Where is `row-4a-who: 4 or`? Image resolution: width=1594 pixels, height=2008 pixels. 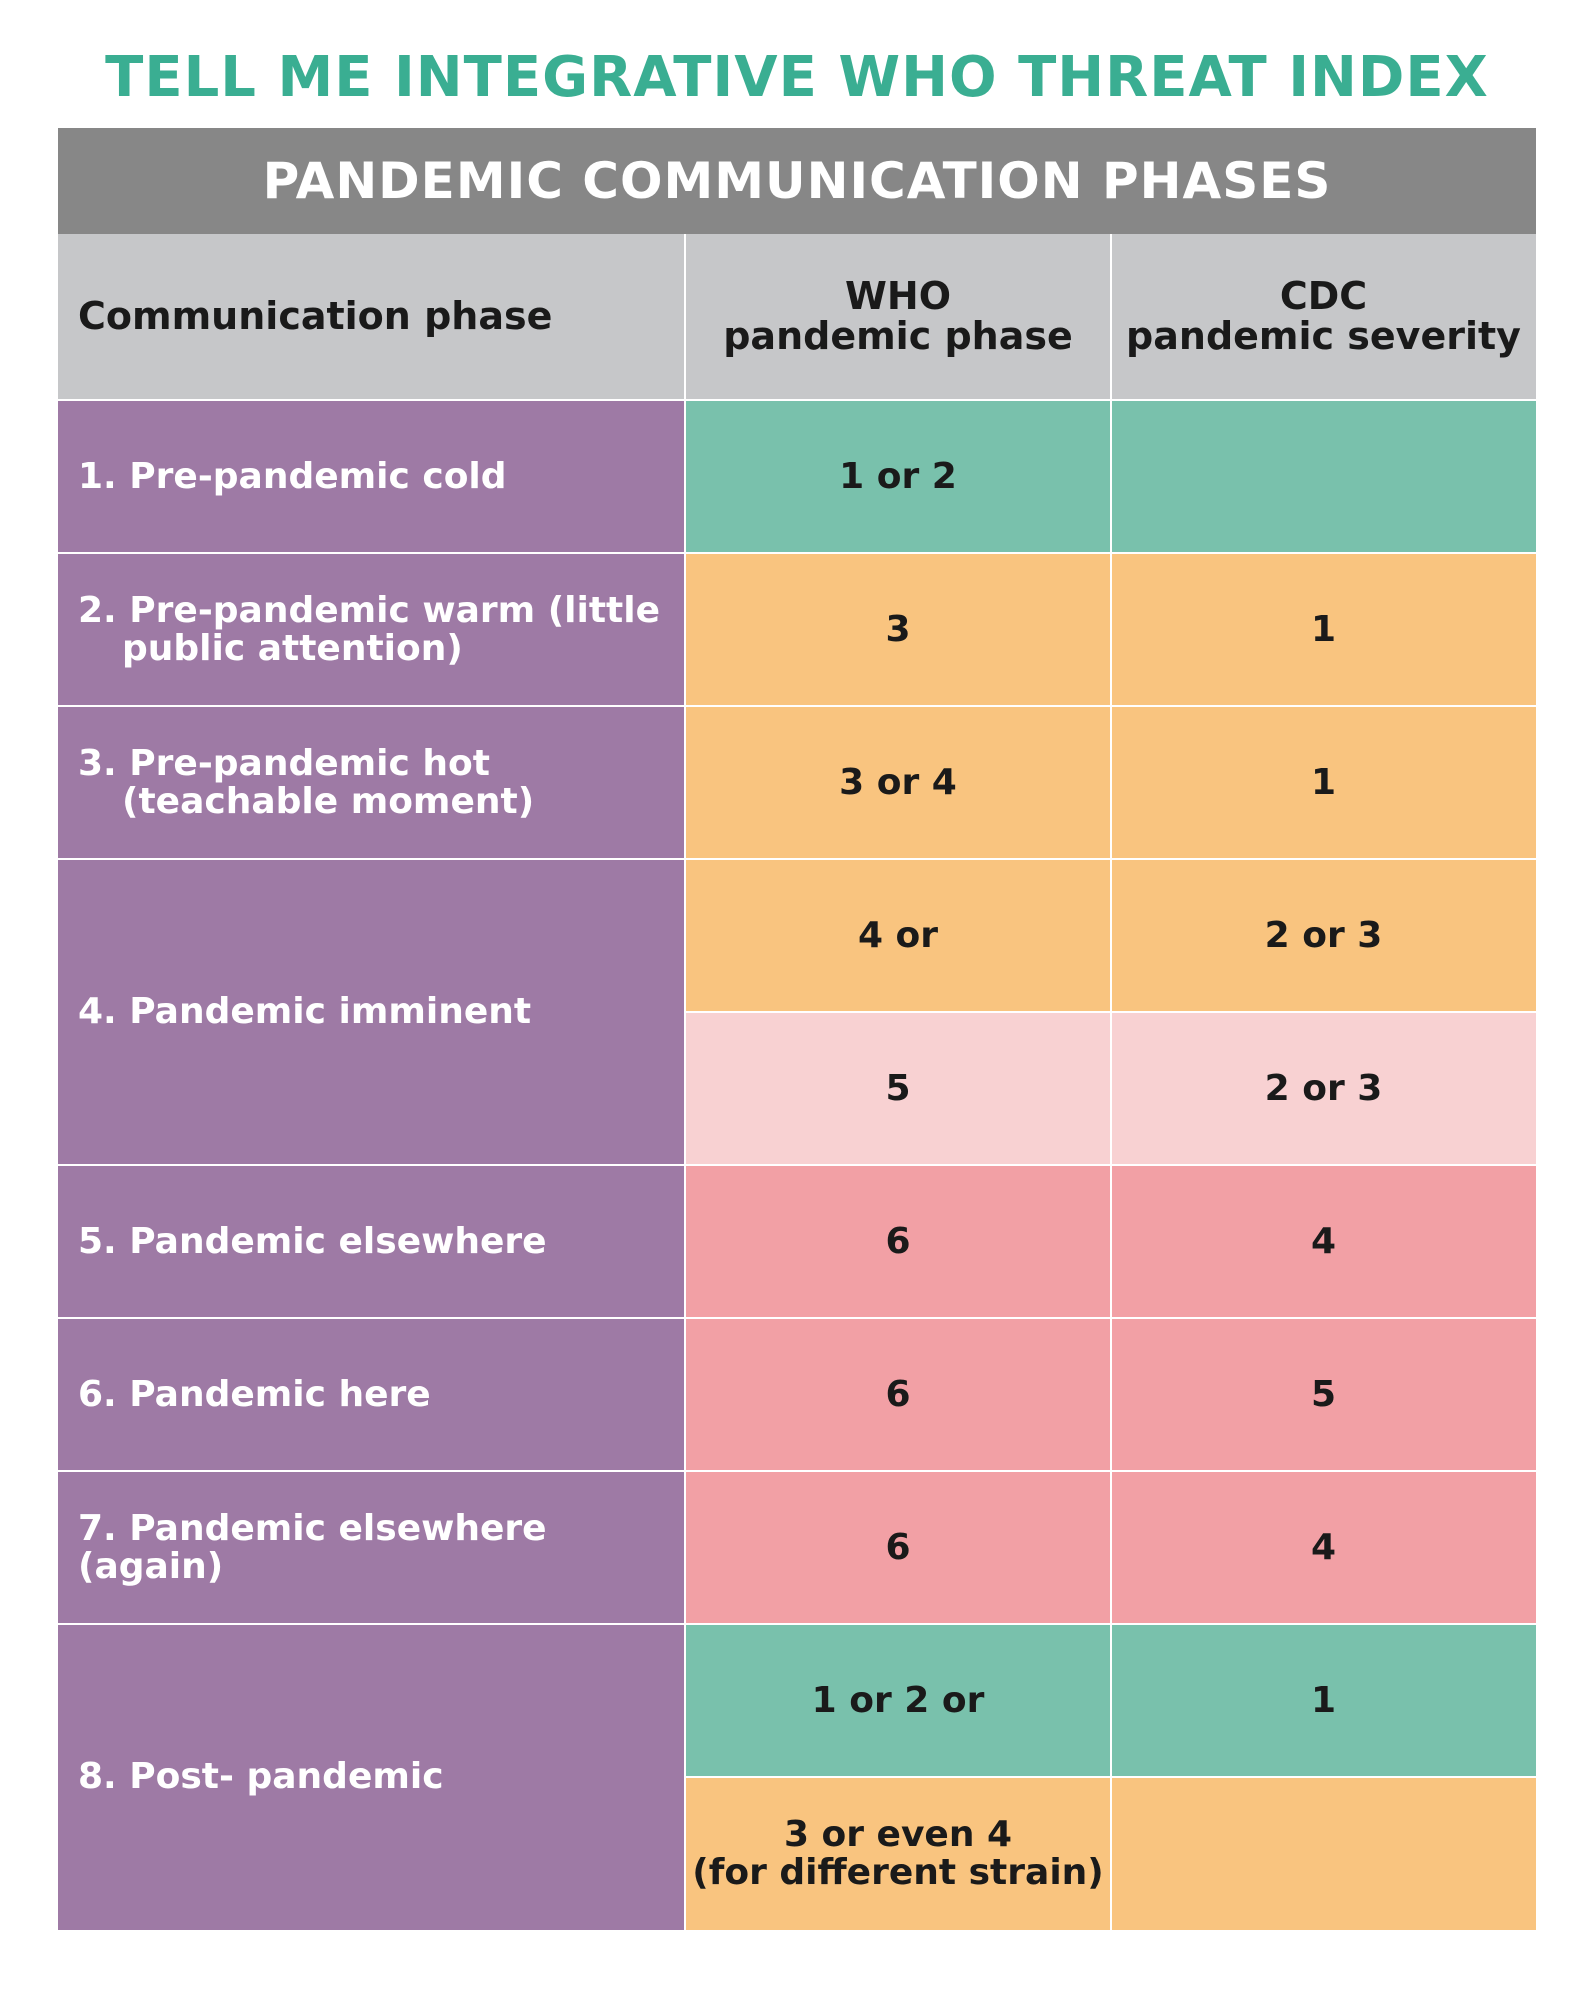
row-4a-who: 4 or is located at coordinates (898, 935).